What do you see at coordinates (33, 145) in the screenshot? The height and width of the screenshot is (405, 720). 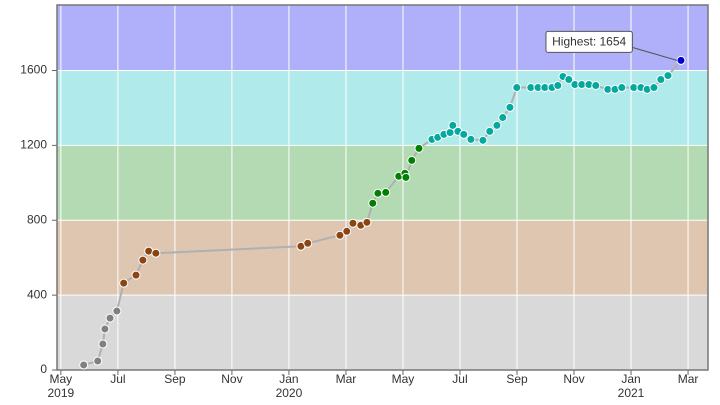 I see `y-tick-label: 1200` at bounding box center [33, 145].